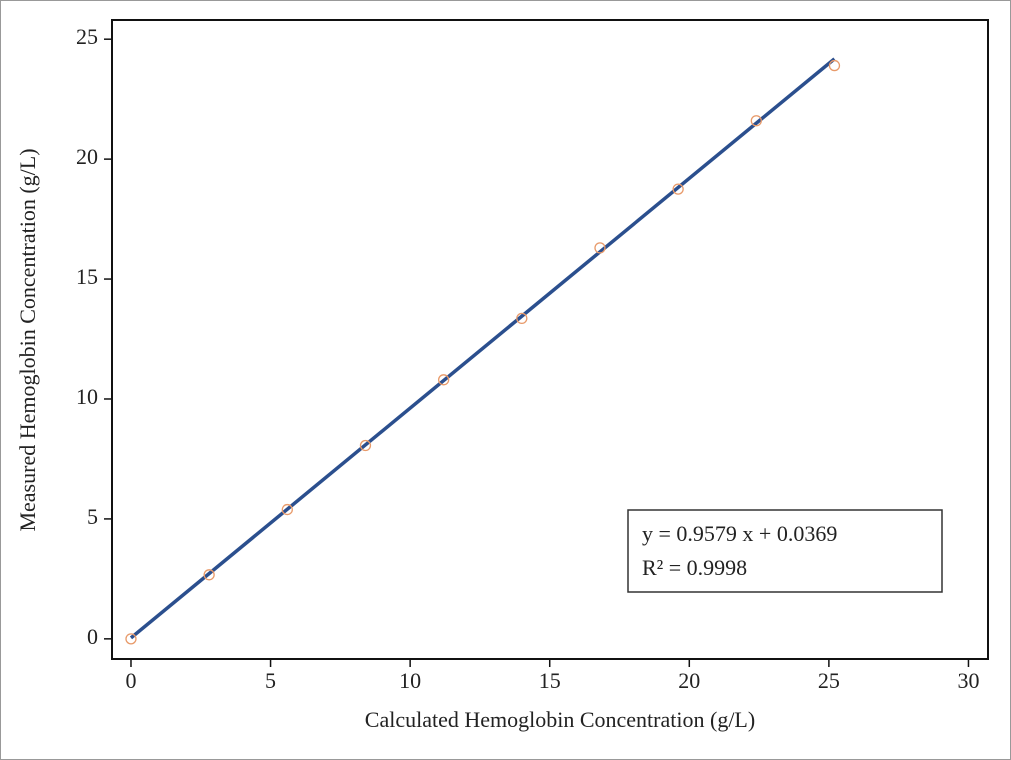  Describe the element at coordinates (87, 156) in the screenshot. I see `y-tick-label: 20` at that location.